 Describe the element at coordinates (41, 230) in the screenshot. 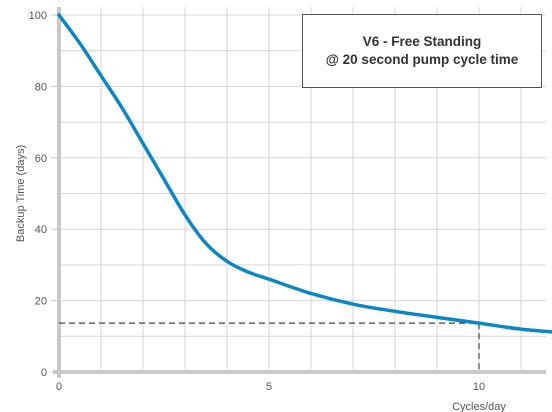

I see `y-tick-label: 40` at that location.